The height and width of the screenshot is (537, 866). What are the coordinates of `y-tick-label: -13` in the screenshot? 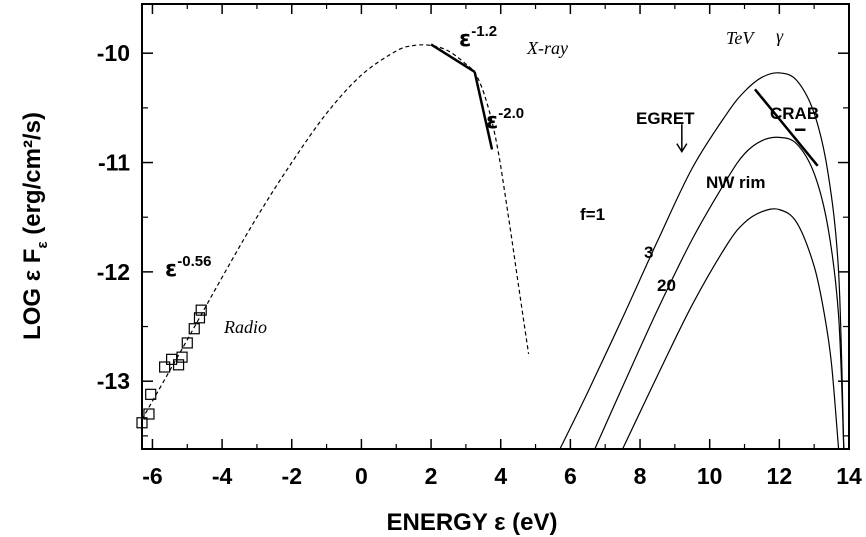 It's located at (113, 381).